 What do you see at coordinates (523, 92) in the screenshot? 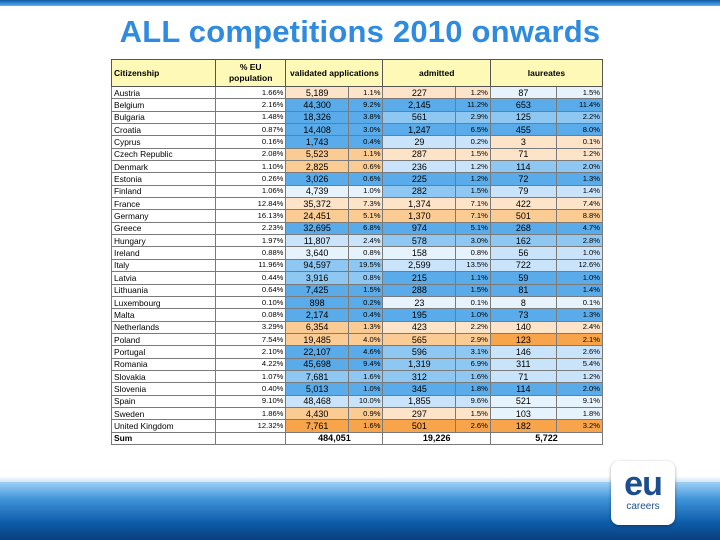
I see `laureates-count-cell: 87` at bounding box center [523, 92].